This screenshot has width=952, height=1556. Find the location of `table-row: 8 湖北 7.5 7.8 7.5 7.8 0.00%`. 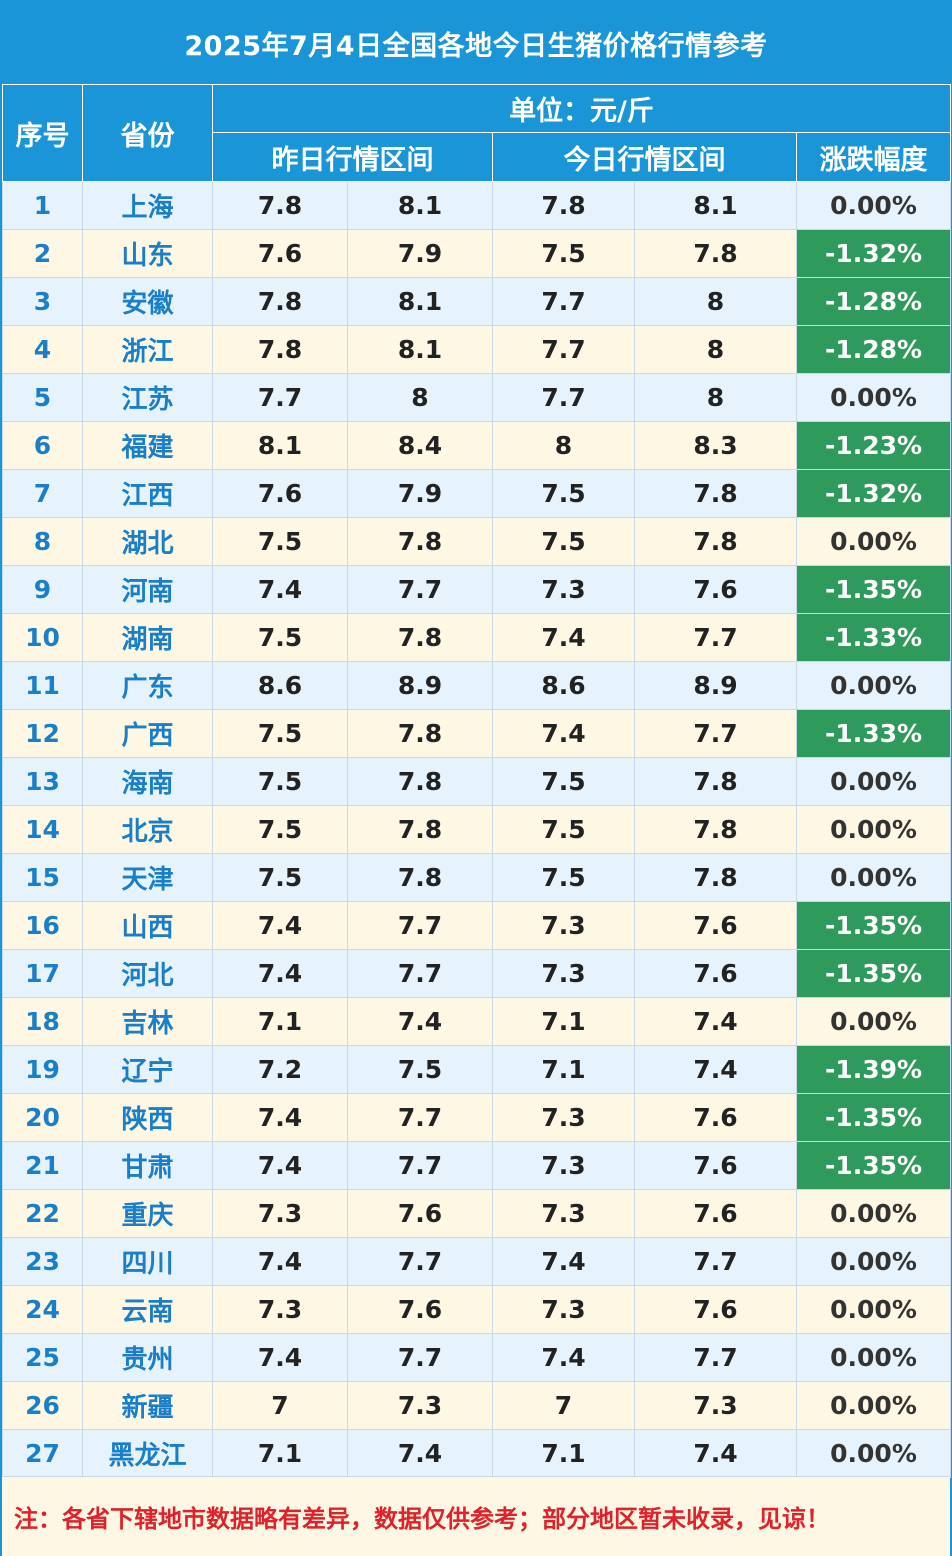

table-row: 8 湖北 7.5 7.8 7.5 7.8 0.00% is located at coordinates (477, 541).